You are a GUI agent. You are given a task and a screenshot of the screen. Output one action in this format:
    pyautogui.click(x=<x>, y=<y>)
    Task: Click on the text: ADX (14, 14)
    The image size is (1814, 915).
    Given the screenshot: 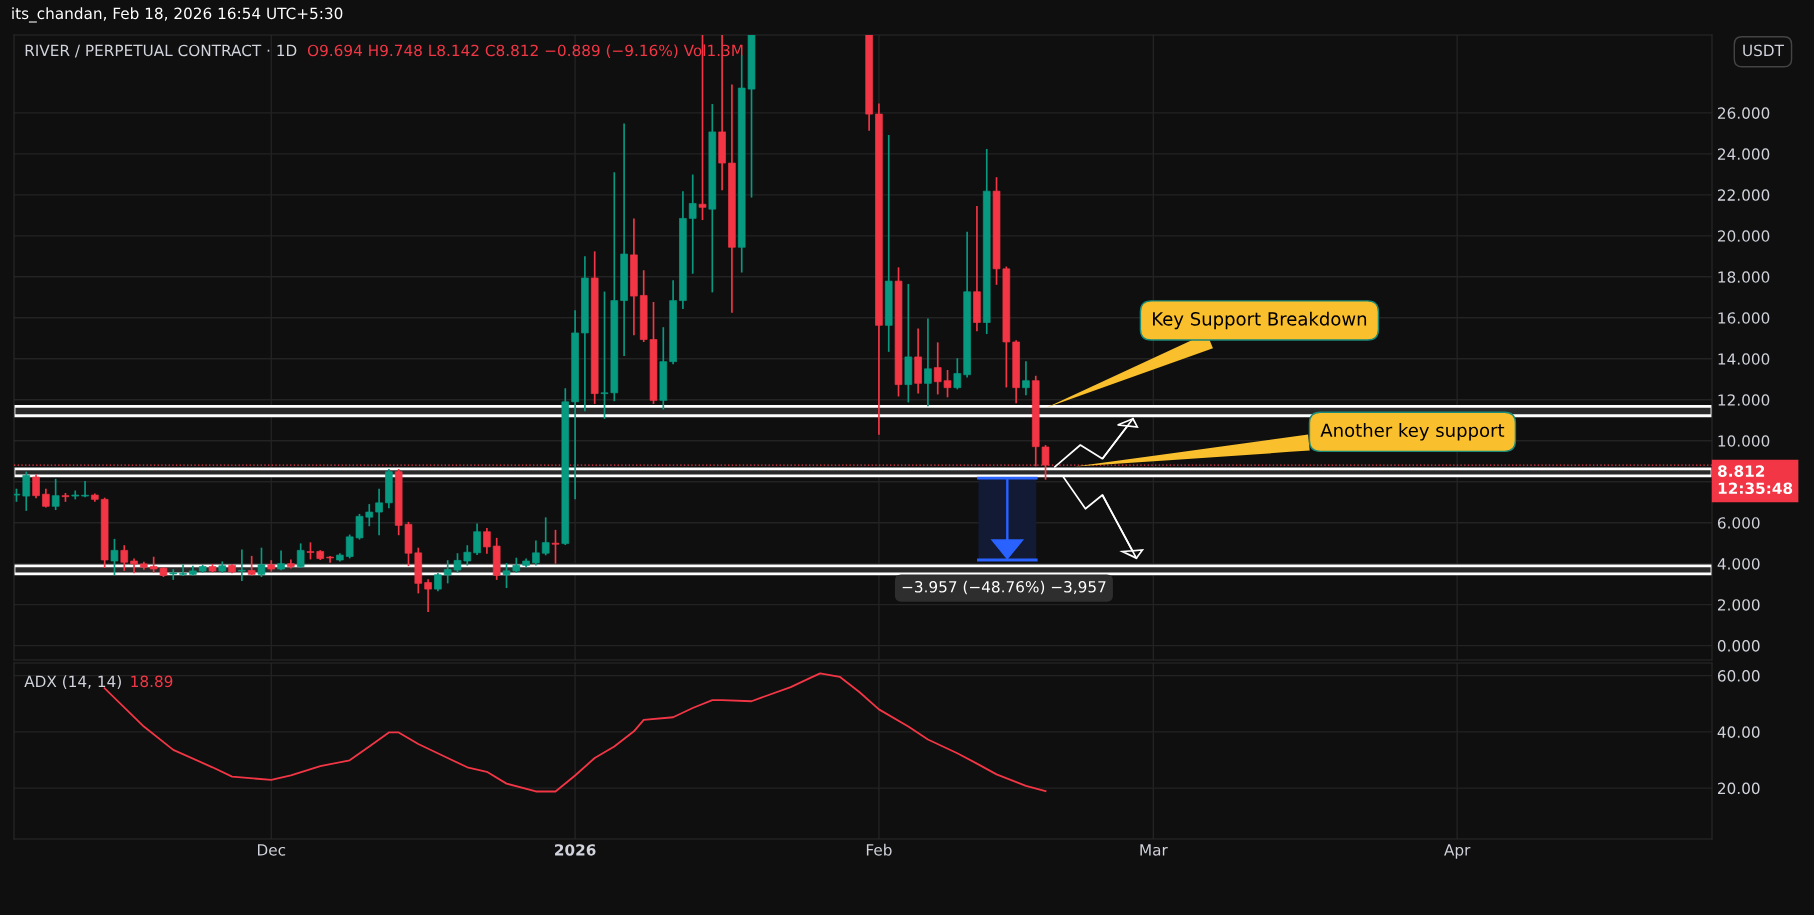 What is the action you would take?
    pyautogui.click(x=72, y=682)
    